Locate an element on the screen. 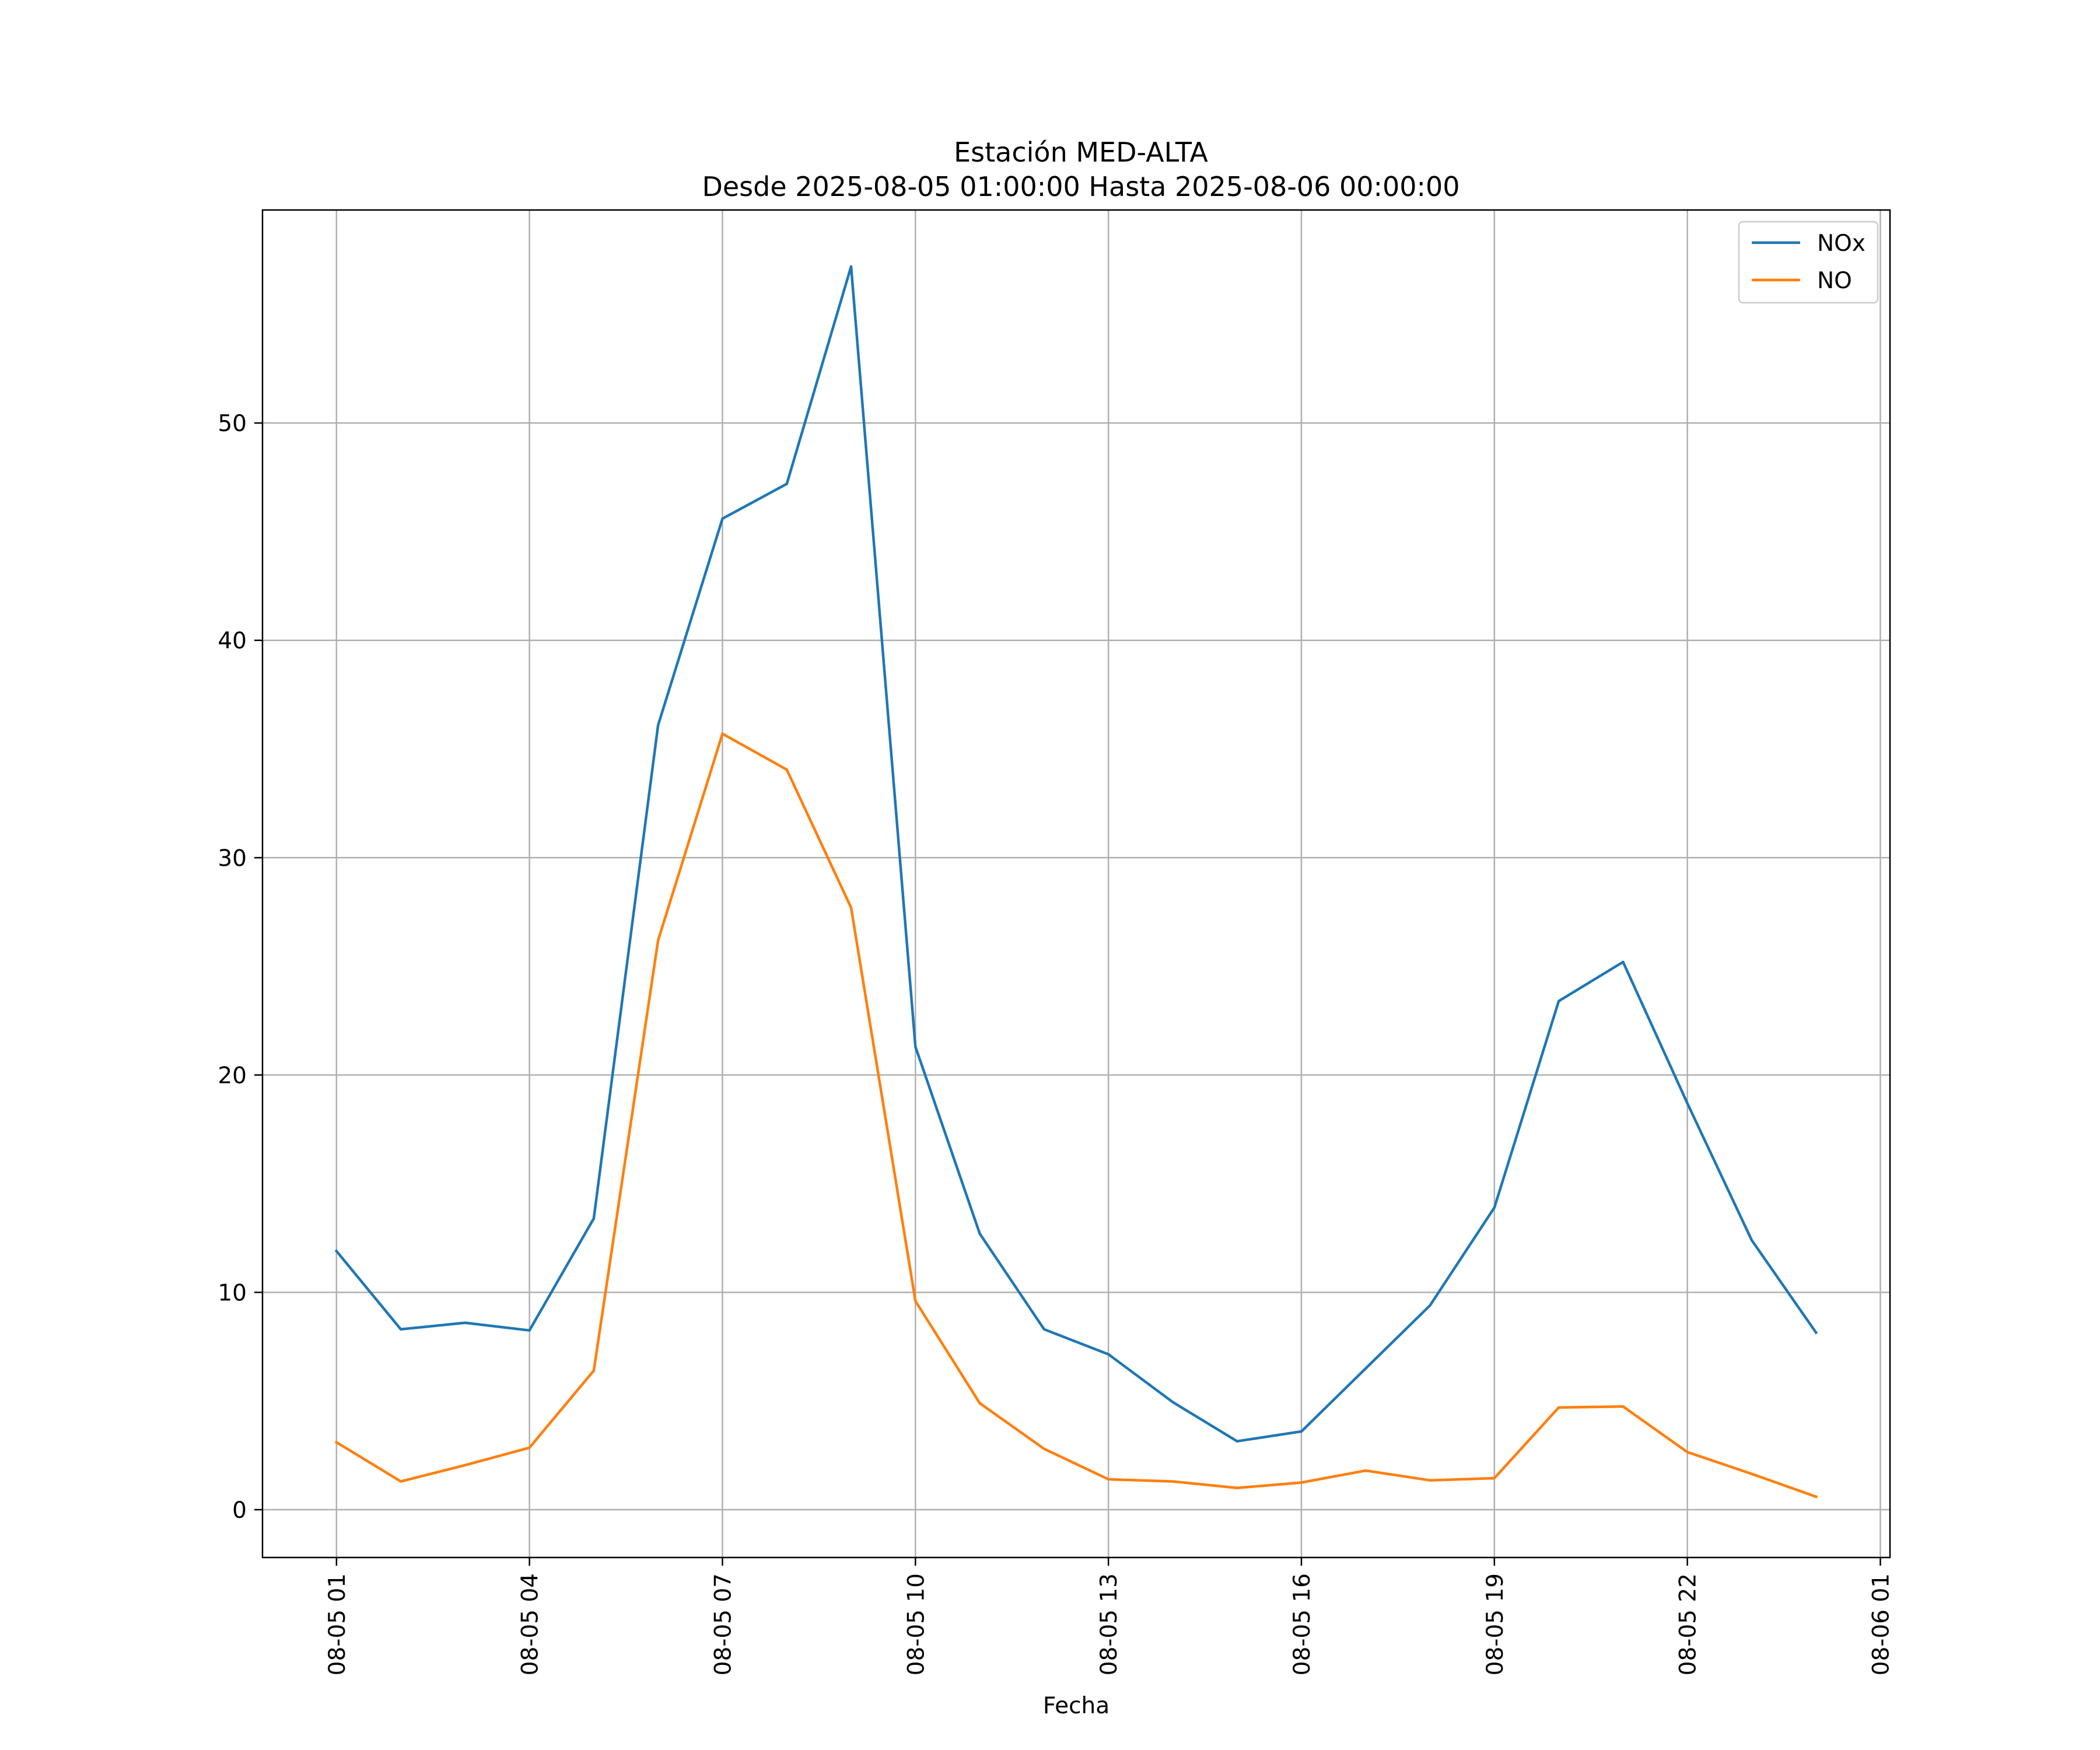  legend: NOx NO is located at coordinates (1808, 262).